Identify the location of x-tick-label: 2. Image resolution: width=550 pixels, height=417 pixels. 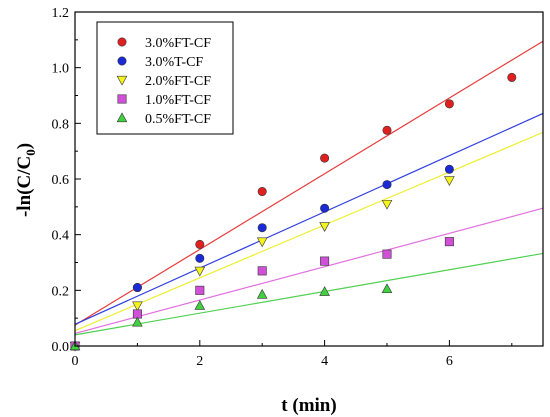
(199, 361).